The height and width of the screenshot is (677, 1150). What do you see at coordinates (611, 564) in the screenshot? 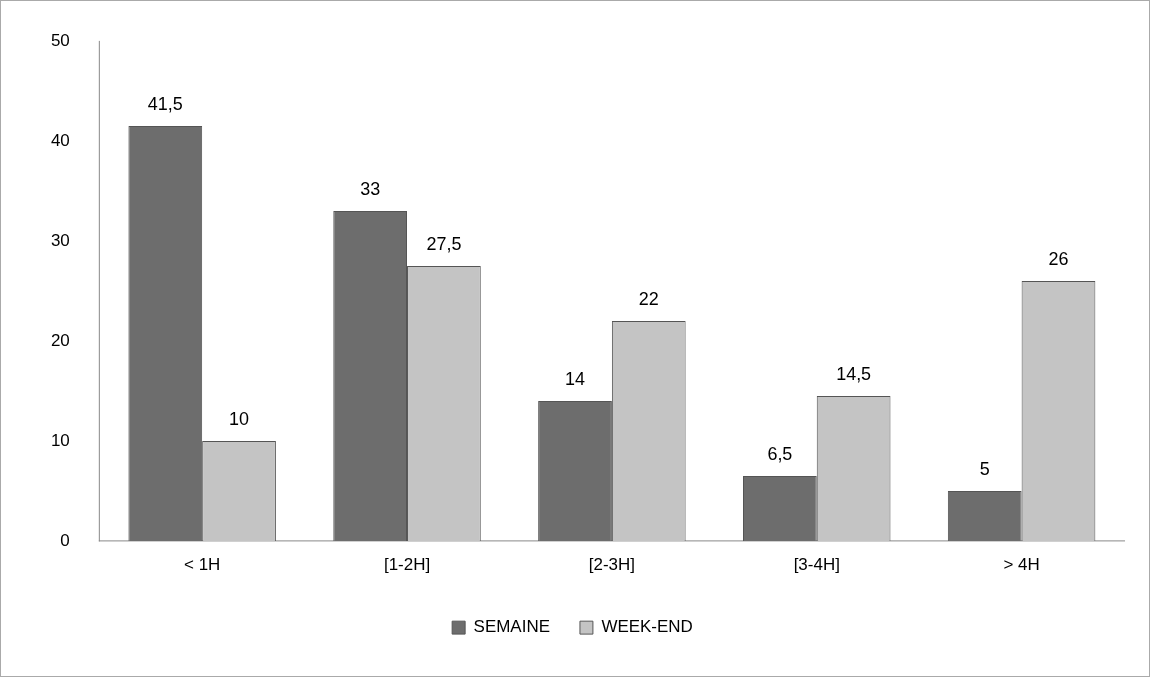
I see `x-tick-label: [2-3H]` at bounding box center [611, 564].